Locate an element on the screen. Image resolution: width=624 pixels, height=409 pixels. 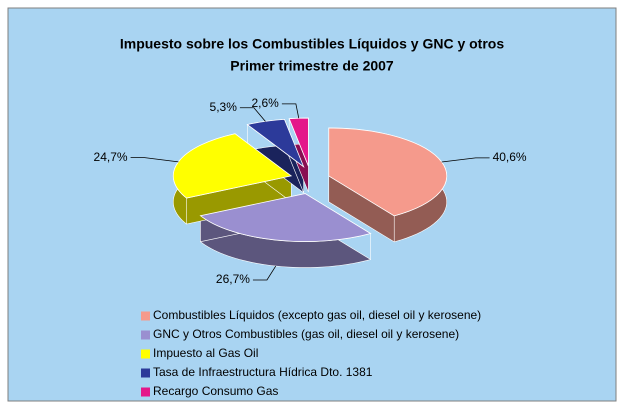
data-label: 2,6% is located at coordinates (266, 103).